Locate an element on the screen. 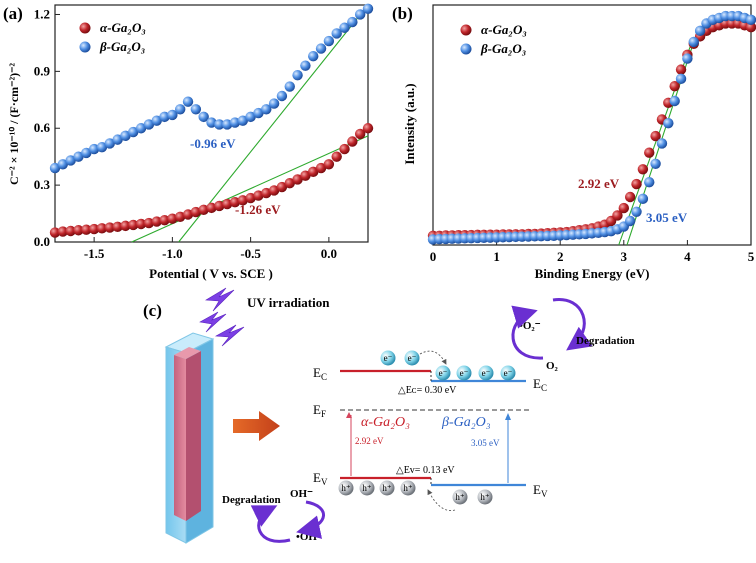  oxygen-label: O₂ is located at coordinates (552, 366).